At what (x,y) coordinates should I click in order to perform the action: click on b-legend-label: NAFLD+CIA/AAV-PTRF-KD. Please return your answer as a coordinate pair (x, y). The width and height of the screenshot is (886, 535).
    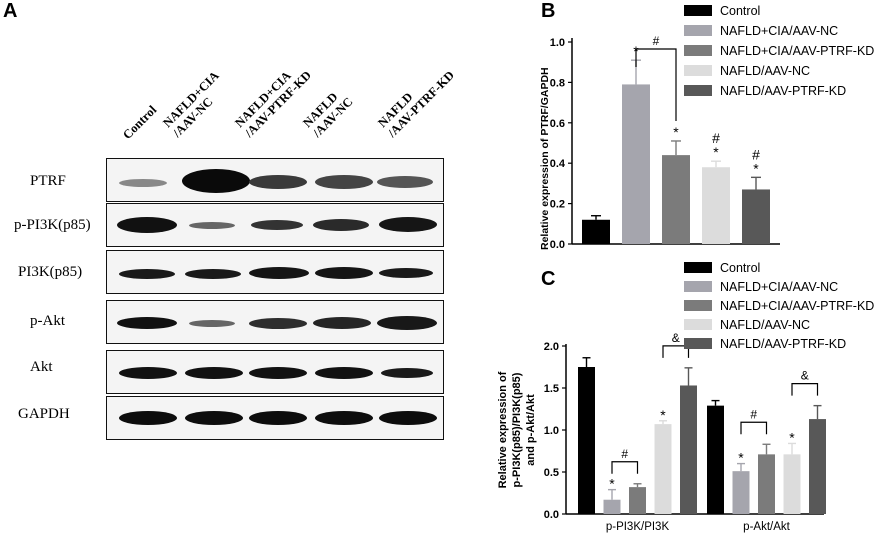
    Looking at the image, I should click on (797, 51).